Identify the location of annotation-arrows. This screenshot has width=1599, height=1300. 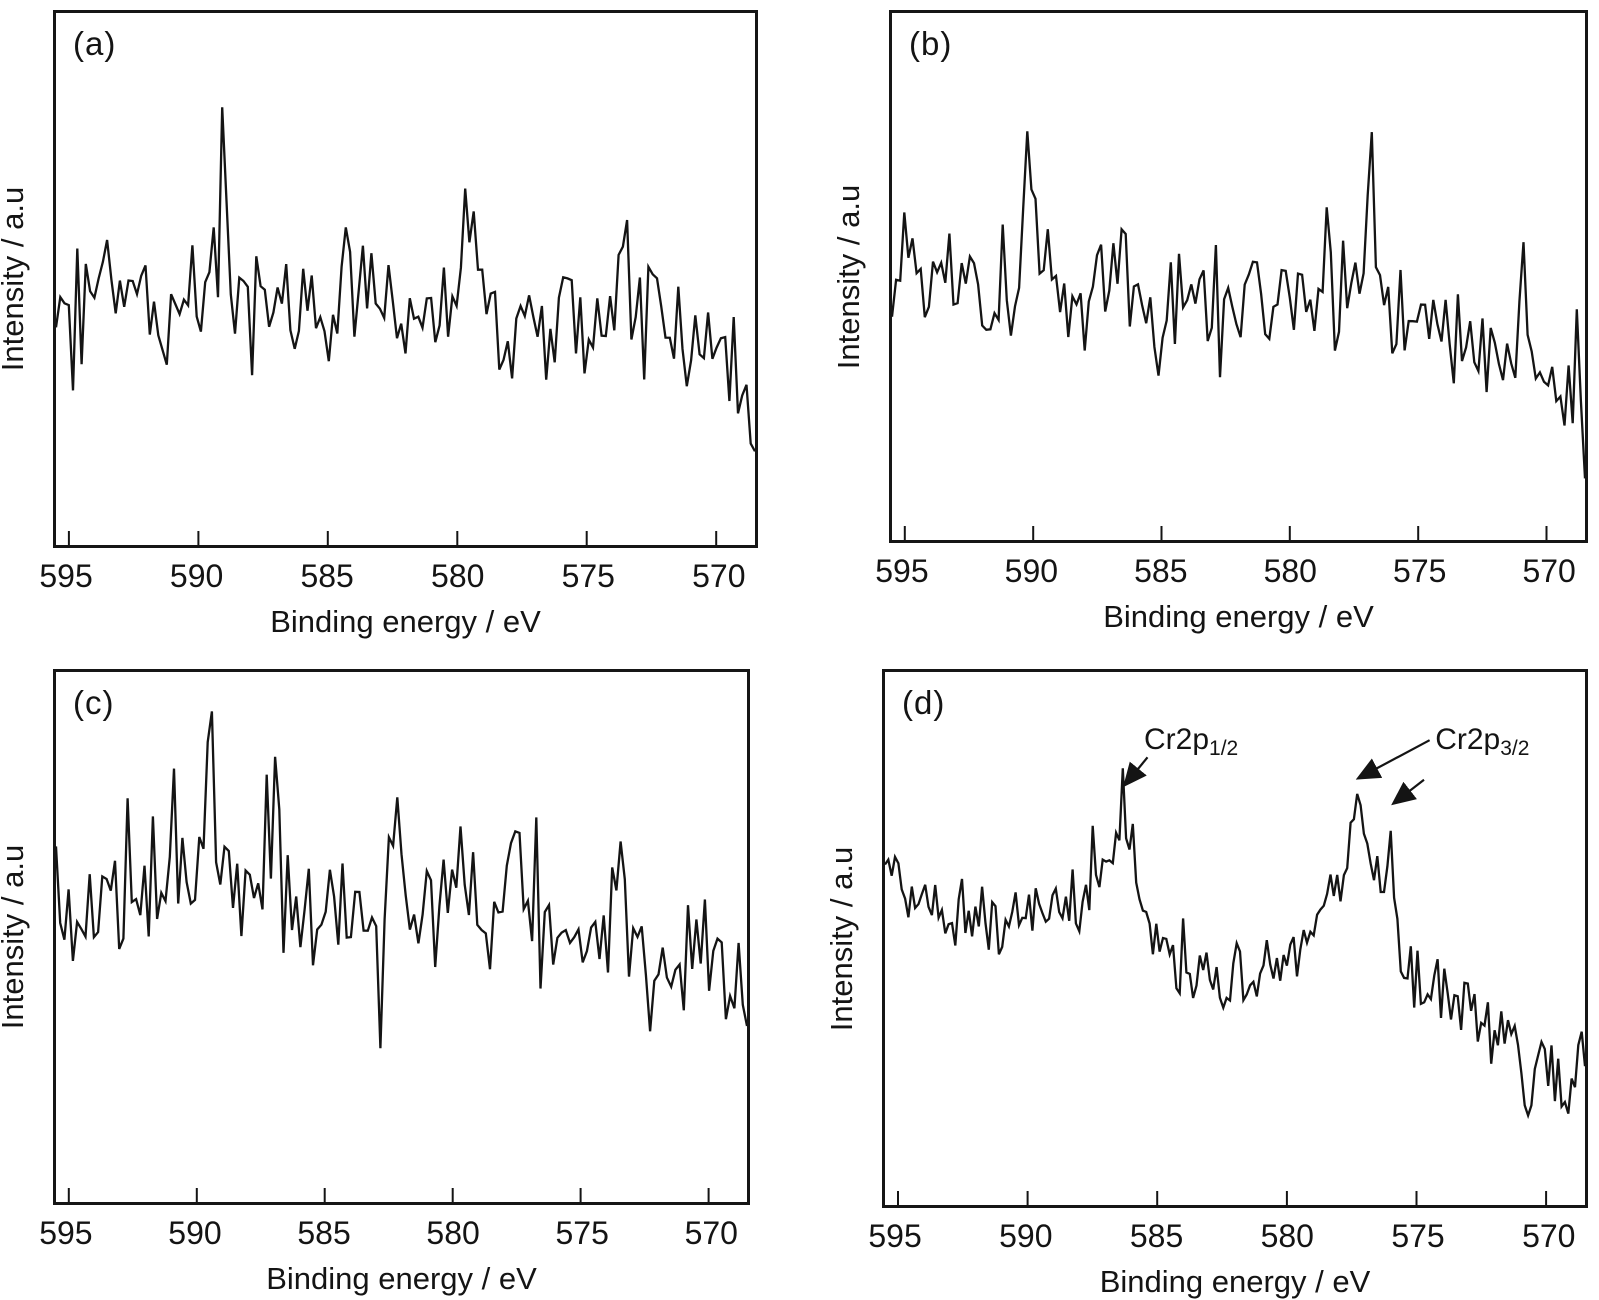
(1277, 772).